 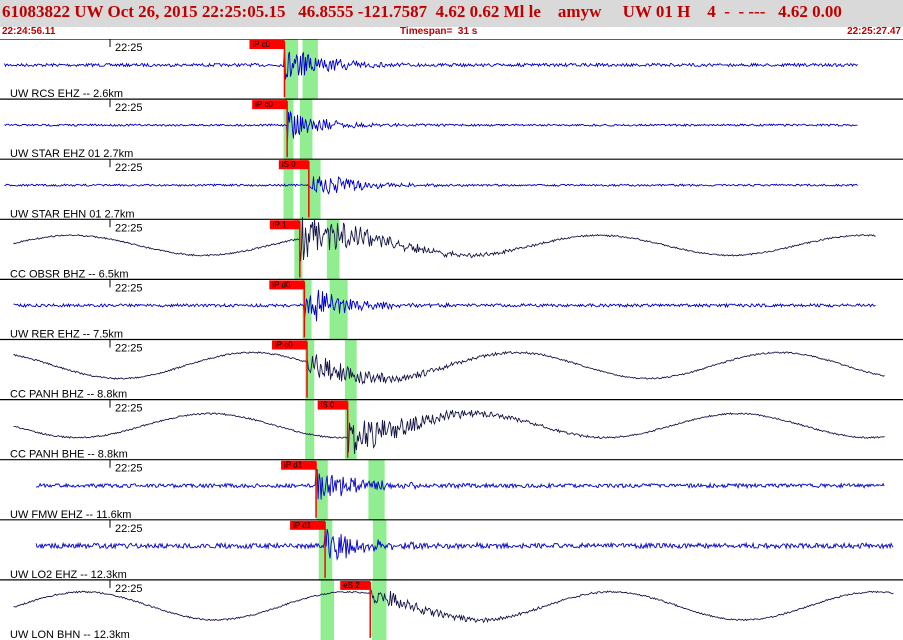 What do you see at coordinates (280, 224) in the screenshot?
I see `phase-pick-label: iP 1` at bounding box center [280, 224].